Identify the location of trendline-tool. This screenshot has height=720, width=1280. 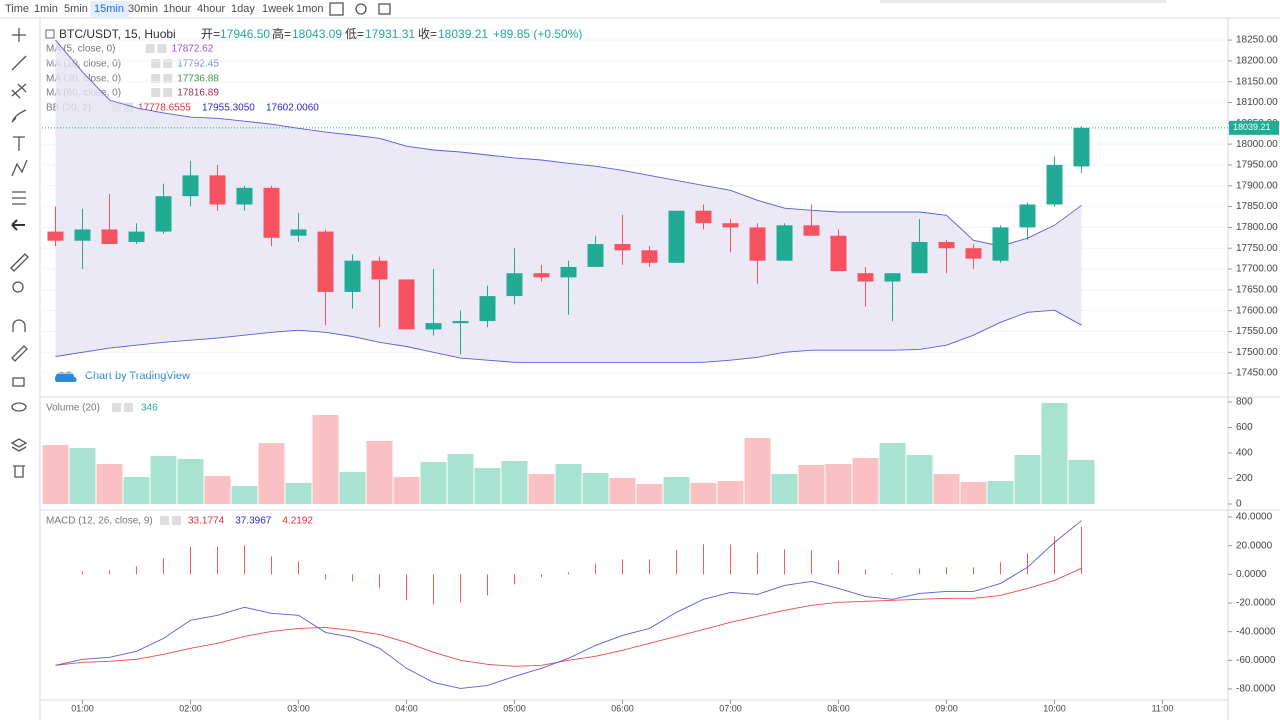
(19, 63).